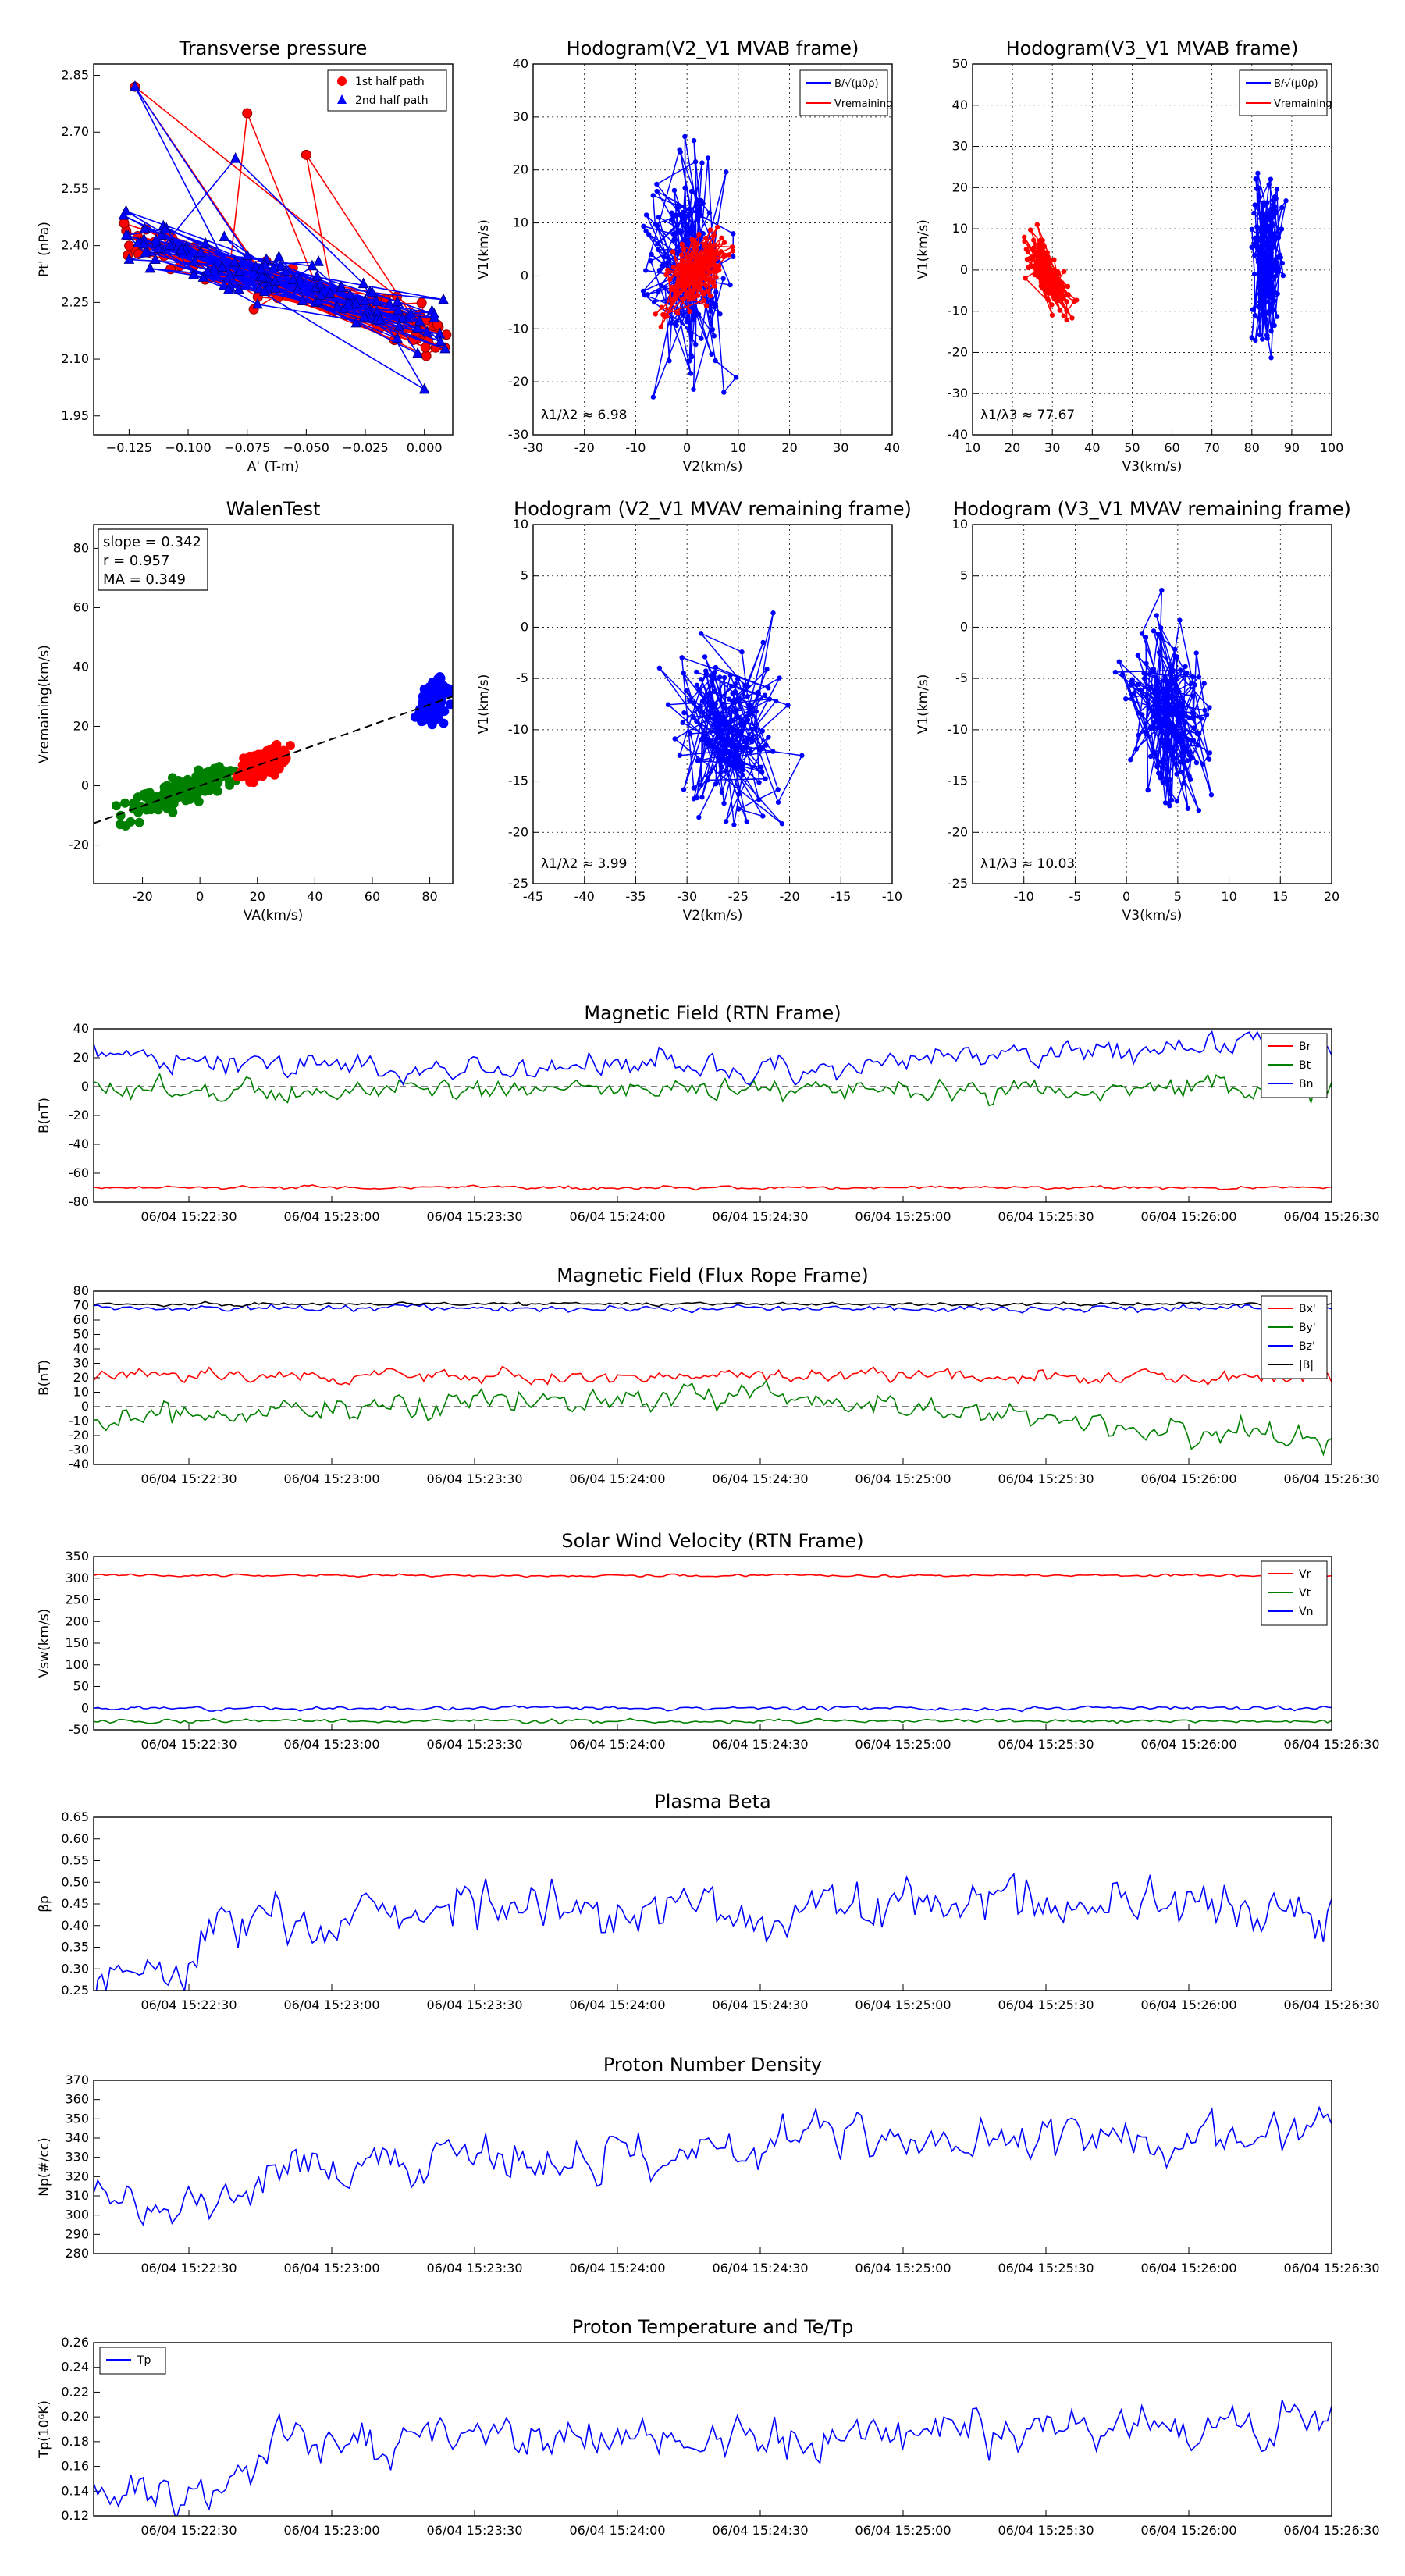 The height and width of the screenshot is (2576, 1405). What do you see at coordinates (713, 1058) in the screenshot?
I see `series-line-Bn` at bounding box center [713, 1058].